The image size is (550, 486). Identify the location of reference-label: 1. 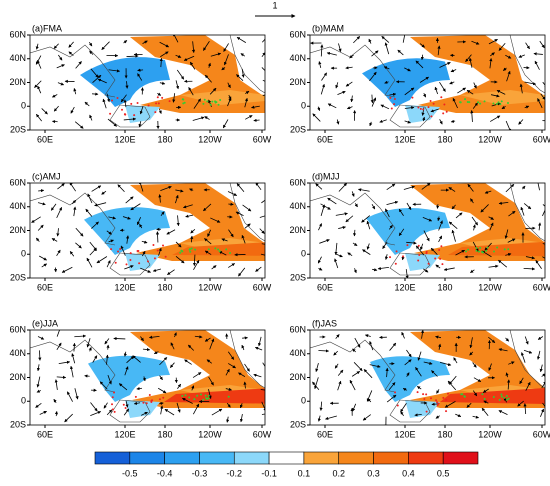
(274, 5).